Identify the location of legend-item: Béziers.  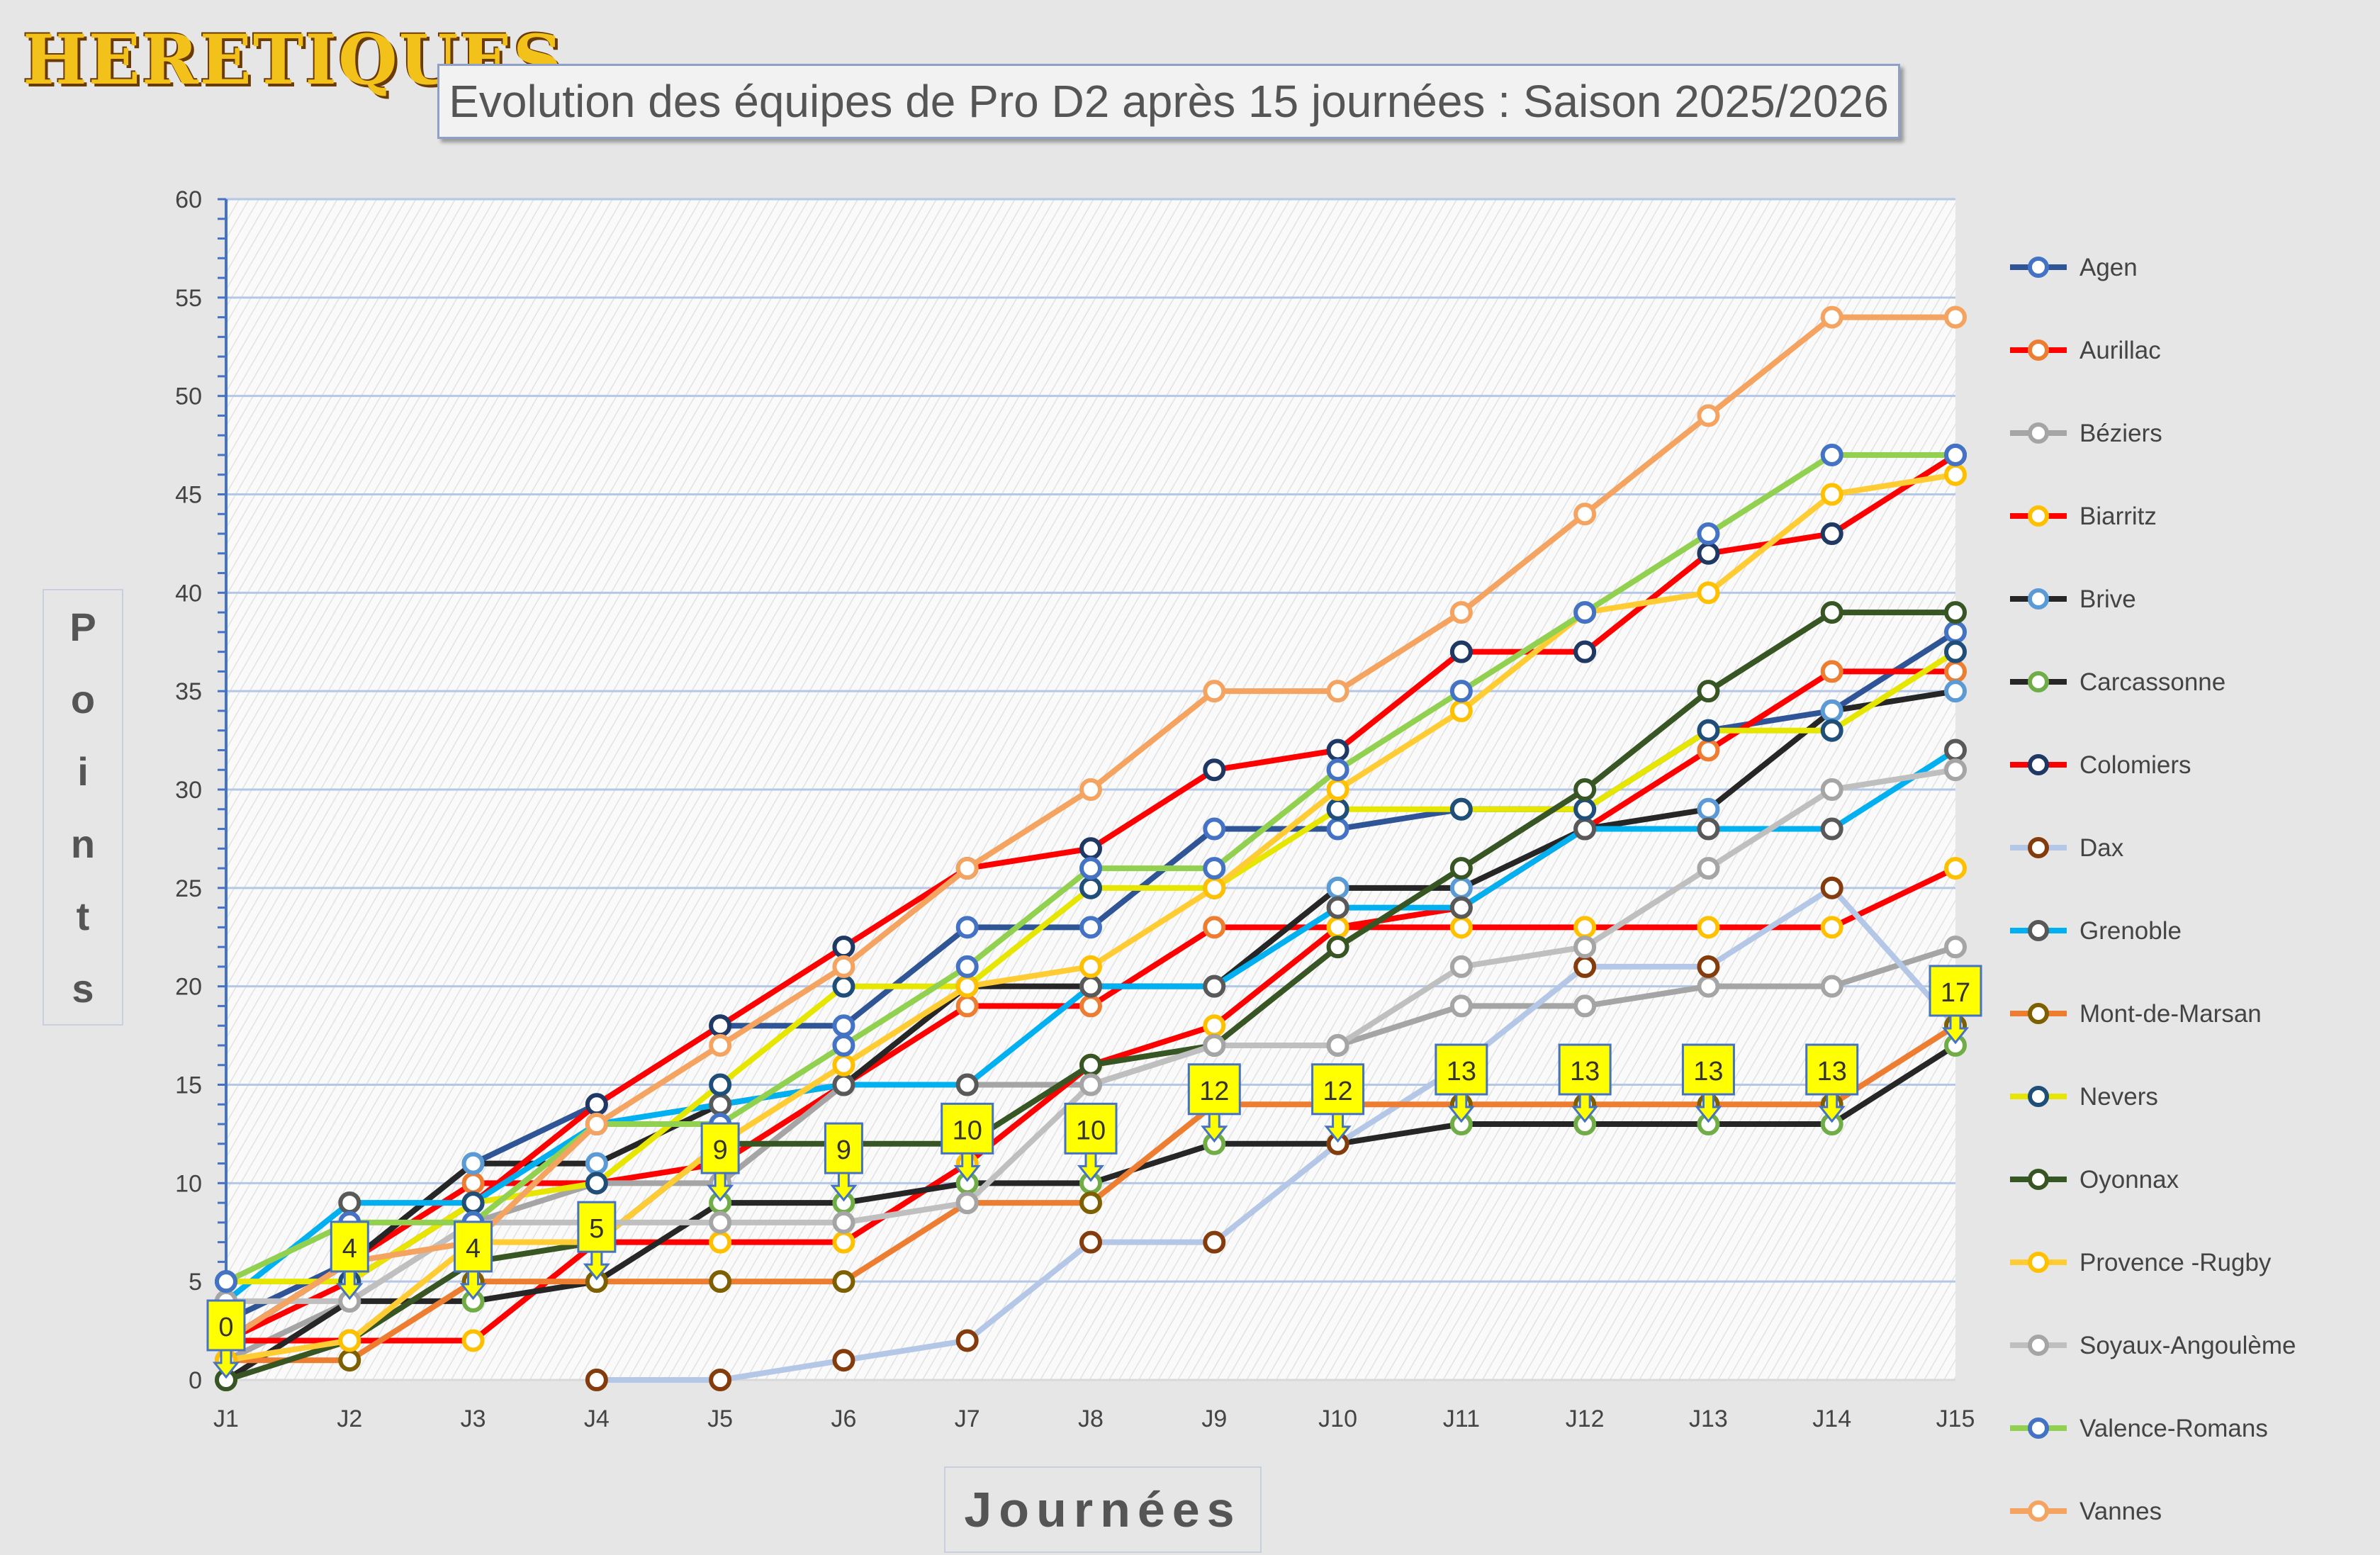
(2086, 433).